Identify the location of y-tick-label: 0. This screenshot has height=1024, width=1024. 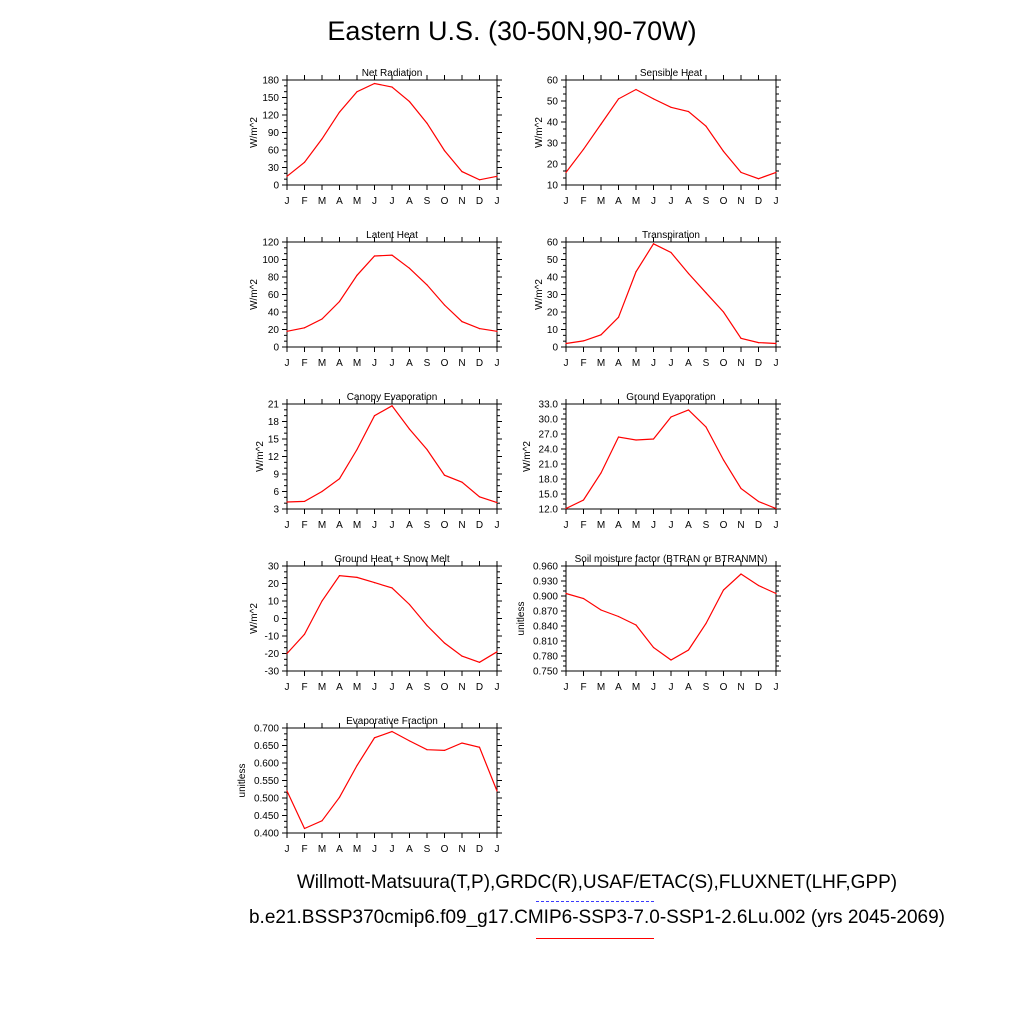
(276, 348).